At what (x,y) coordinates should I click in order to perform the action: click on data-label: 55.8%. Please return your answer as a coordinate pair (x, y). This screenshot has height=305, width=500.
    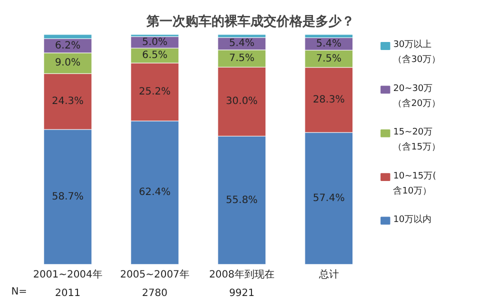
    Looking at the image, I should click on (242, 200).